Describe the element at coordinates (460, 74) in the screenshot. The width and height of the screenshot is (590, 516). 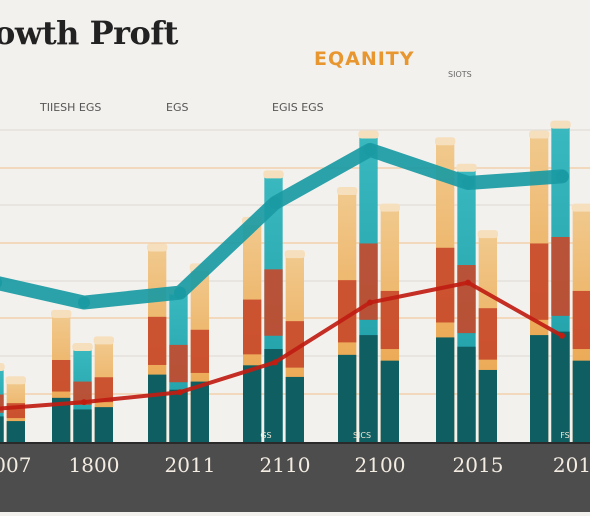
I see `note-top-right: SIOTS` at that location.